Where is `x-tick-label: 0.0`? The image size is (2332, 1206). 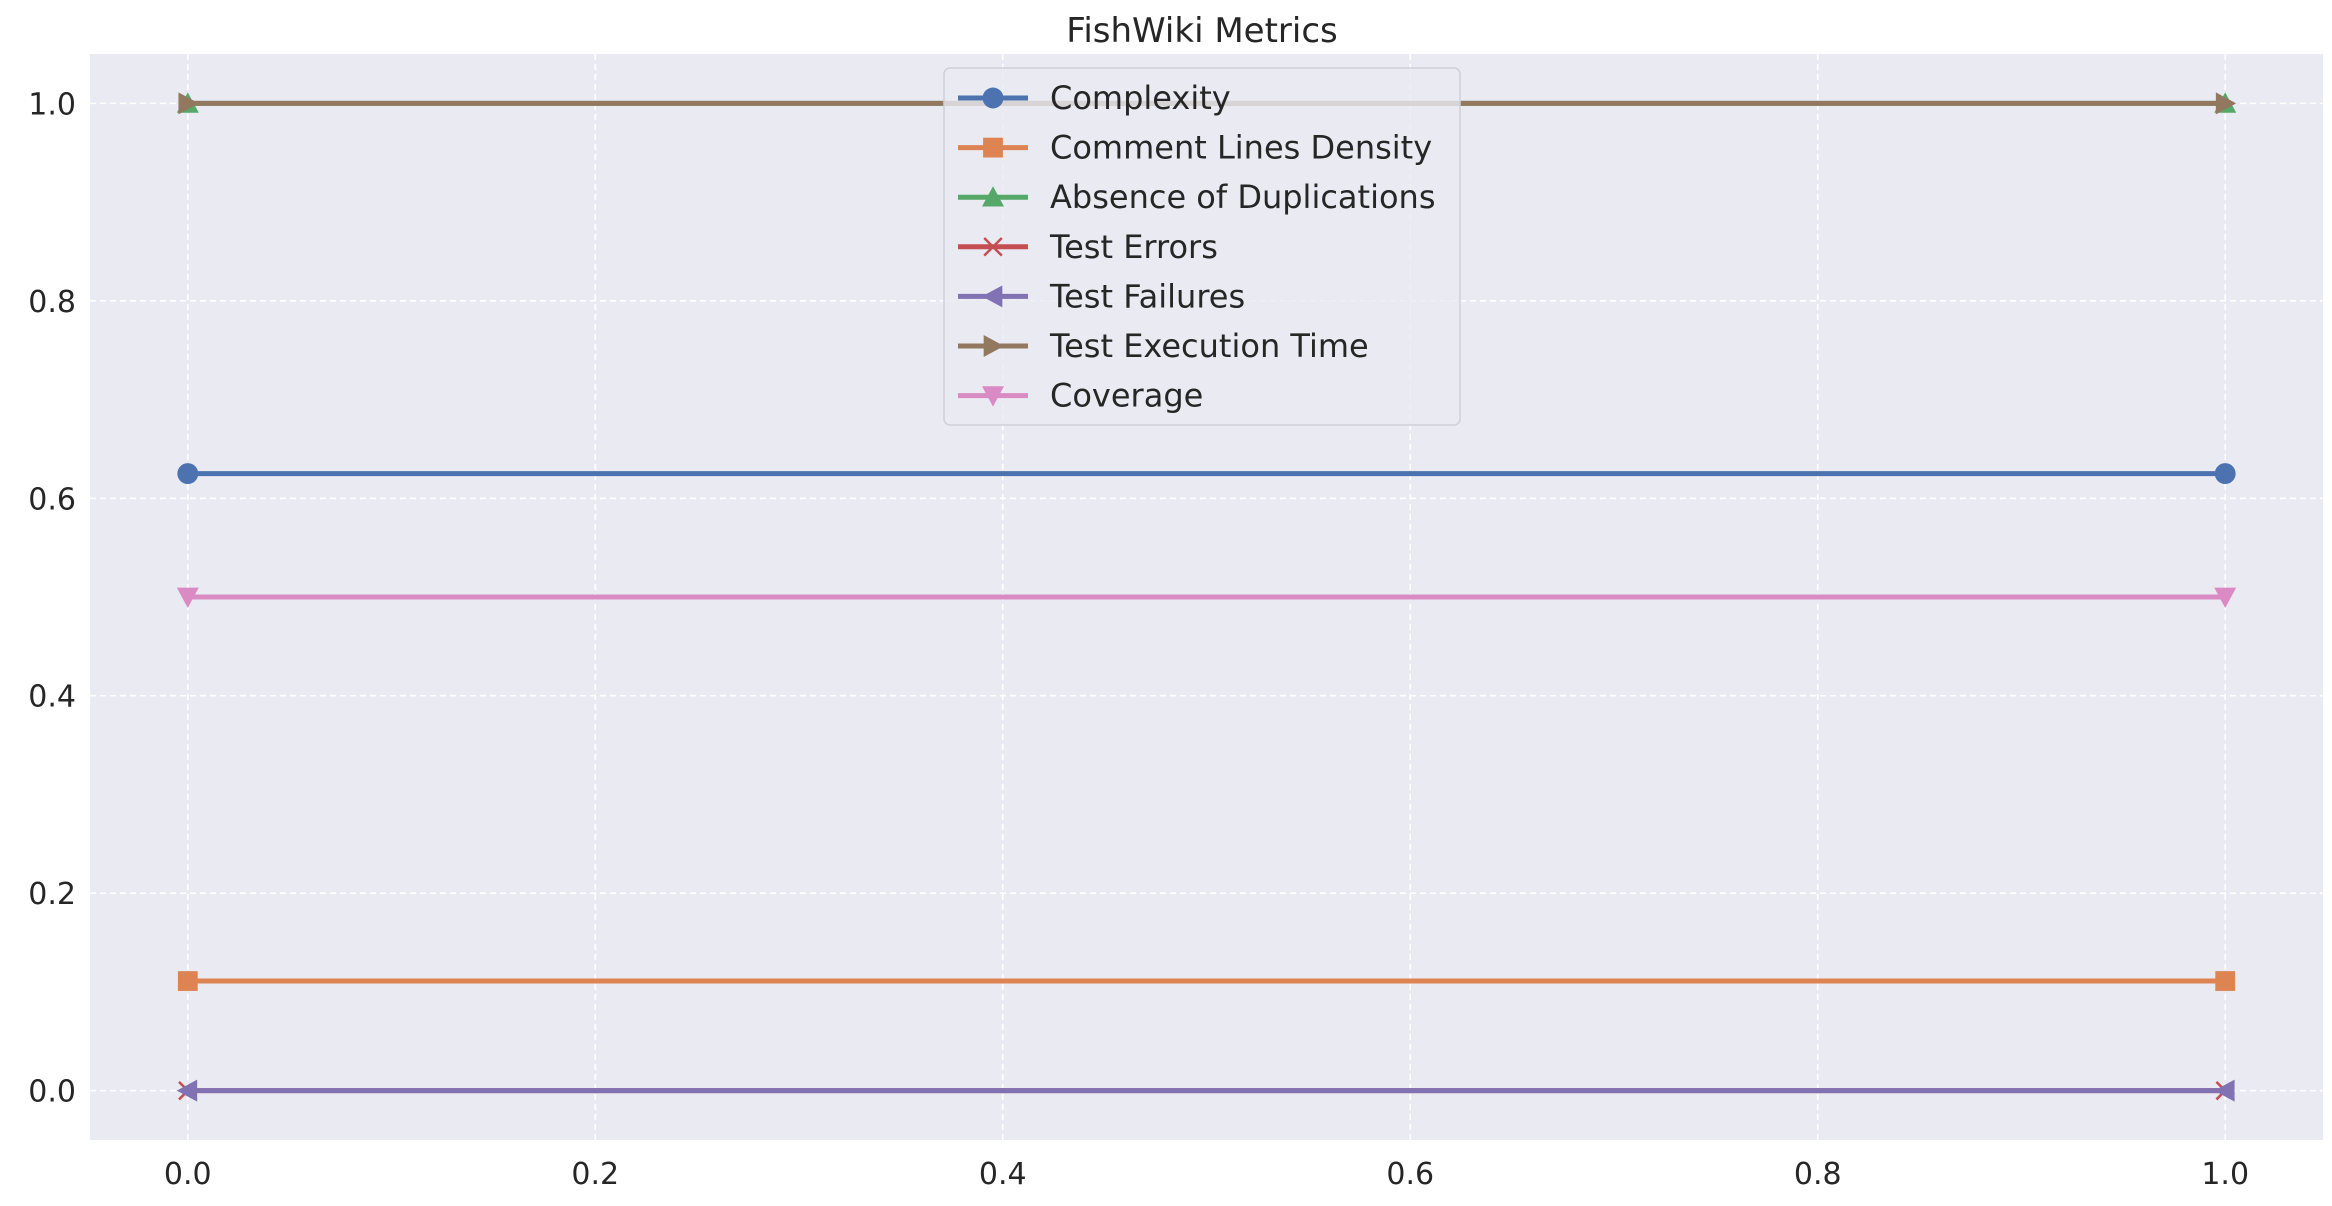 x-tick-label: 0.0 is located at coordinates (188, 1174).